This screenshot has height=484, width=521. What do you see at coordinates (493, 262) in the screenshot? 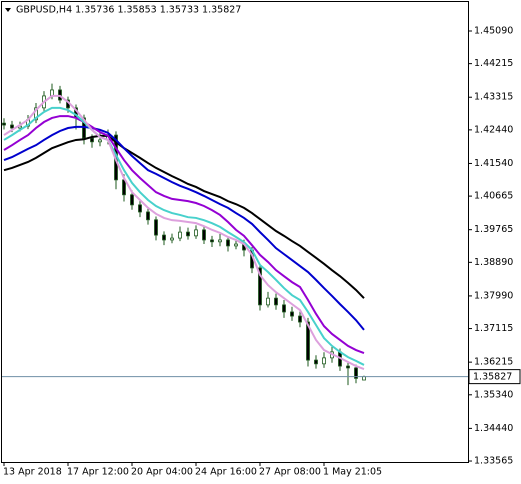
I see `y-tick-label: 1.38890` at bounding box center [493, 262].